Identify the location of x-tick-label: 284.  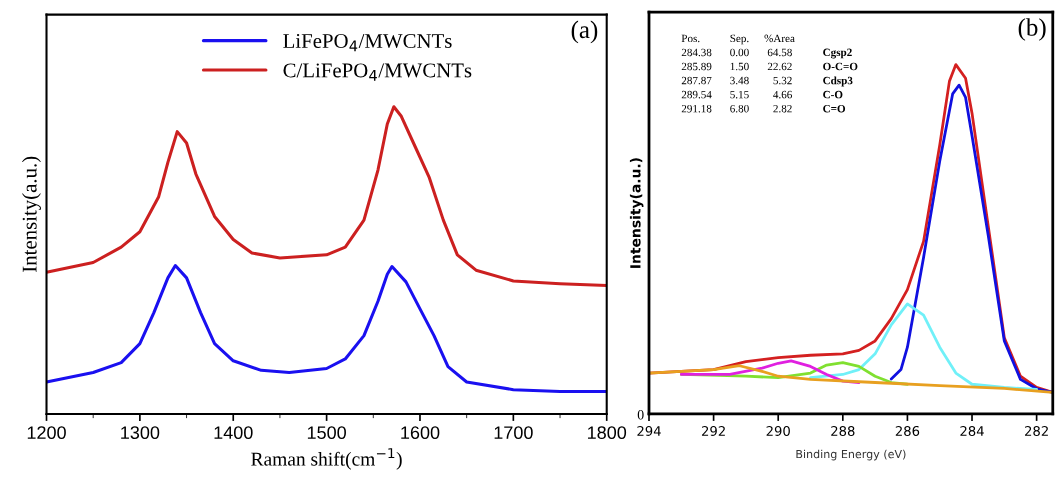
(972, 430).